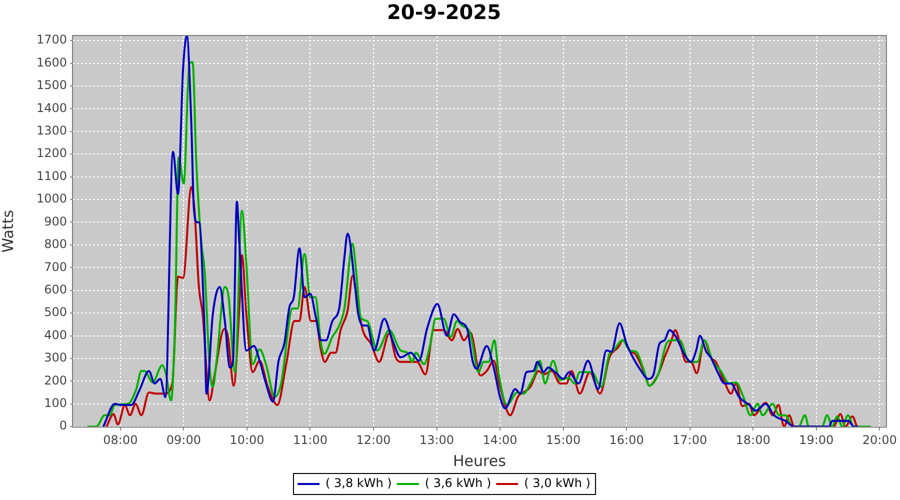 The height and width of the screenshot is (500, 900). I want to click on y-tick-label: 800, so click(55, 244).